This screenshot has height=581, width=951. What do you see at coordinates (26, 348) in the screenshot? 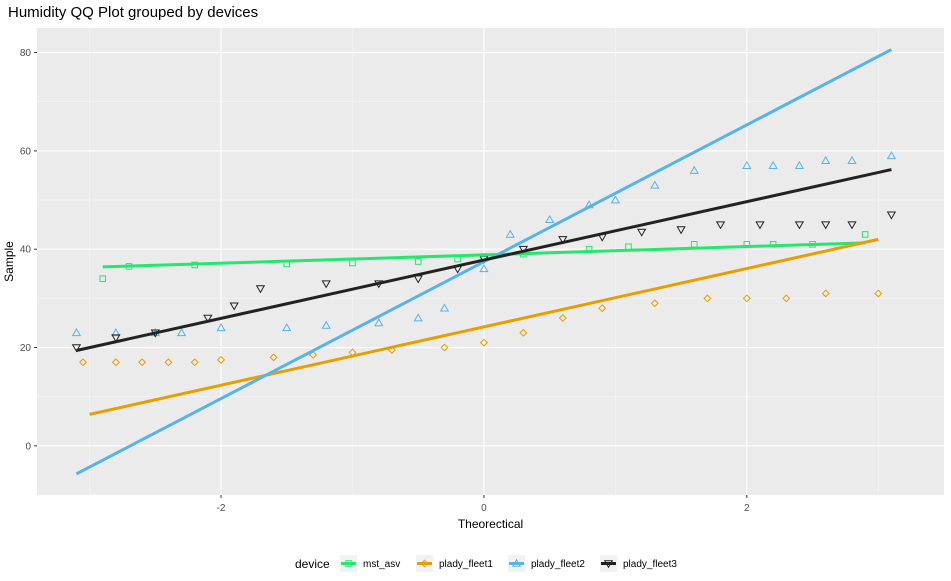
I see `y-tick-label: 20` at bounding box center [26, 348].